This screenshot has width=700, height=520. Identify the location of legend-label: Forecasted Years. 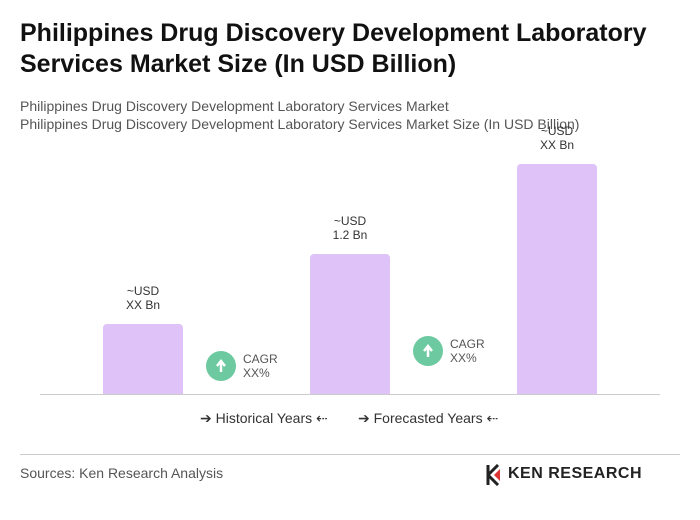
(428, 418).